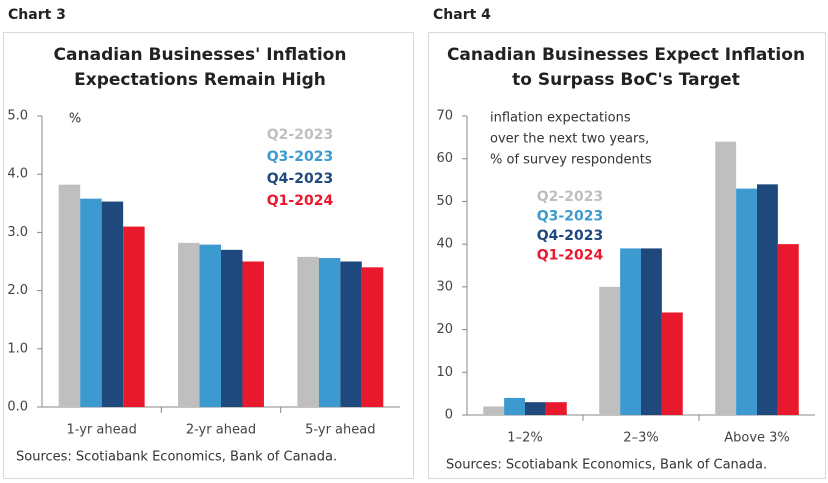 Image resolution: width=828 pixels, height=483 pixels. I want to click on y-tick-label: 50, so click(444, 201).